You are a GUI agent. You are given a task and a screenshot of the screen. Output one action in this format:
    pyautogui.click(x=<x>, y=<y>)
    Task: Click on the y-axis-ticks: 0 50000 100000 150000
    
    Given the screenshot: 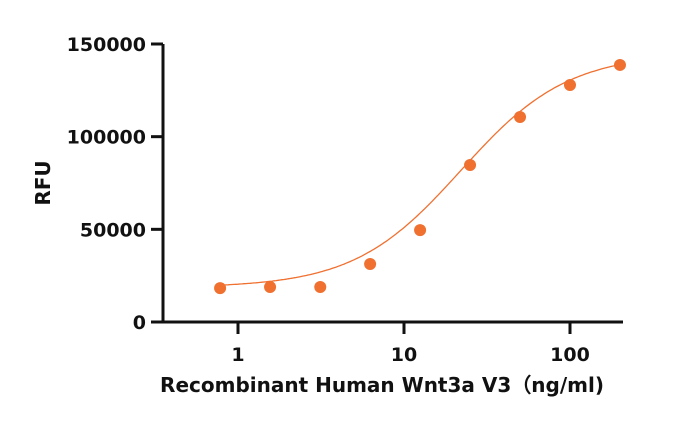 What is the action you would take?
    pyautogui.click(x=115, y=184)
    